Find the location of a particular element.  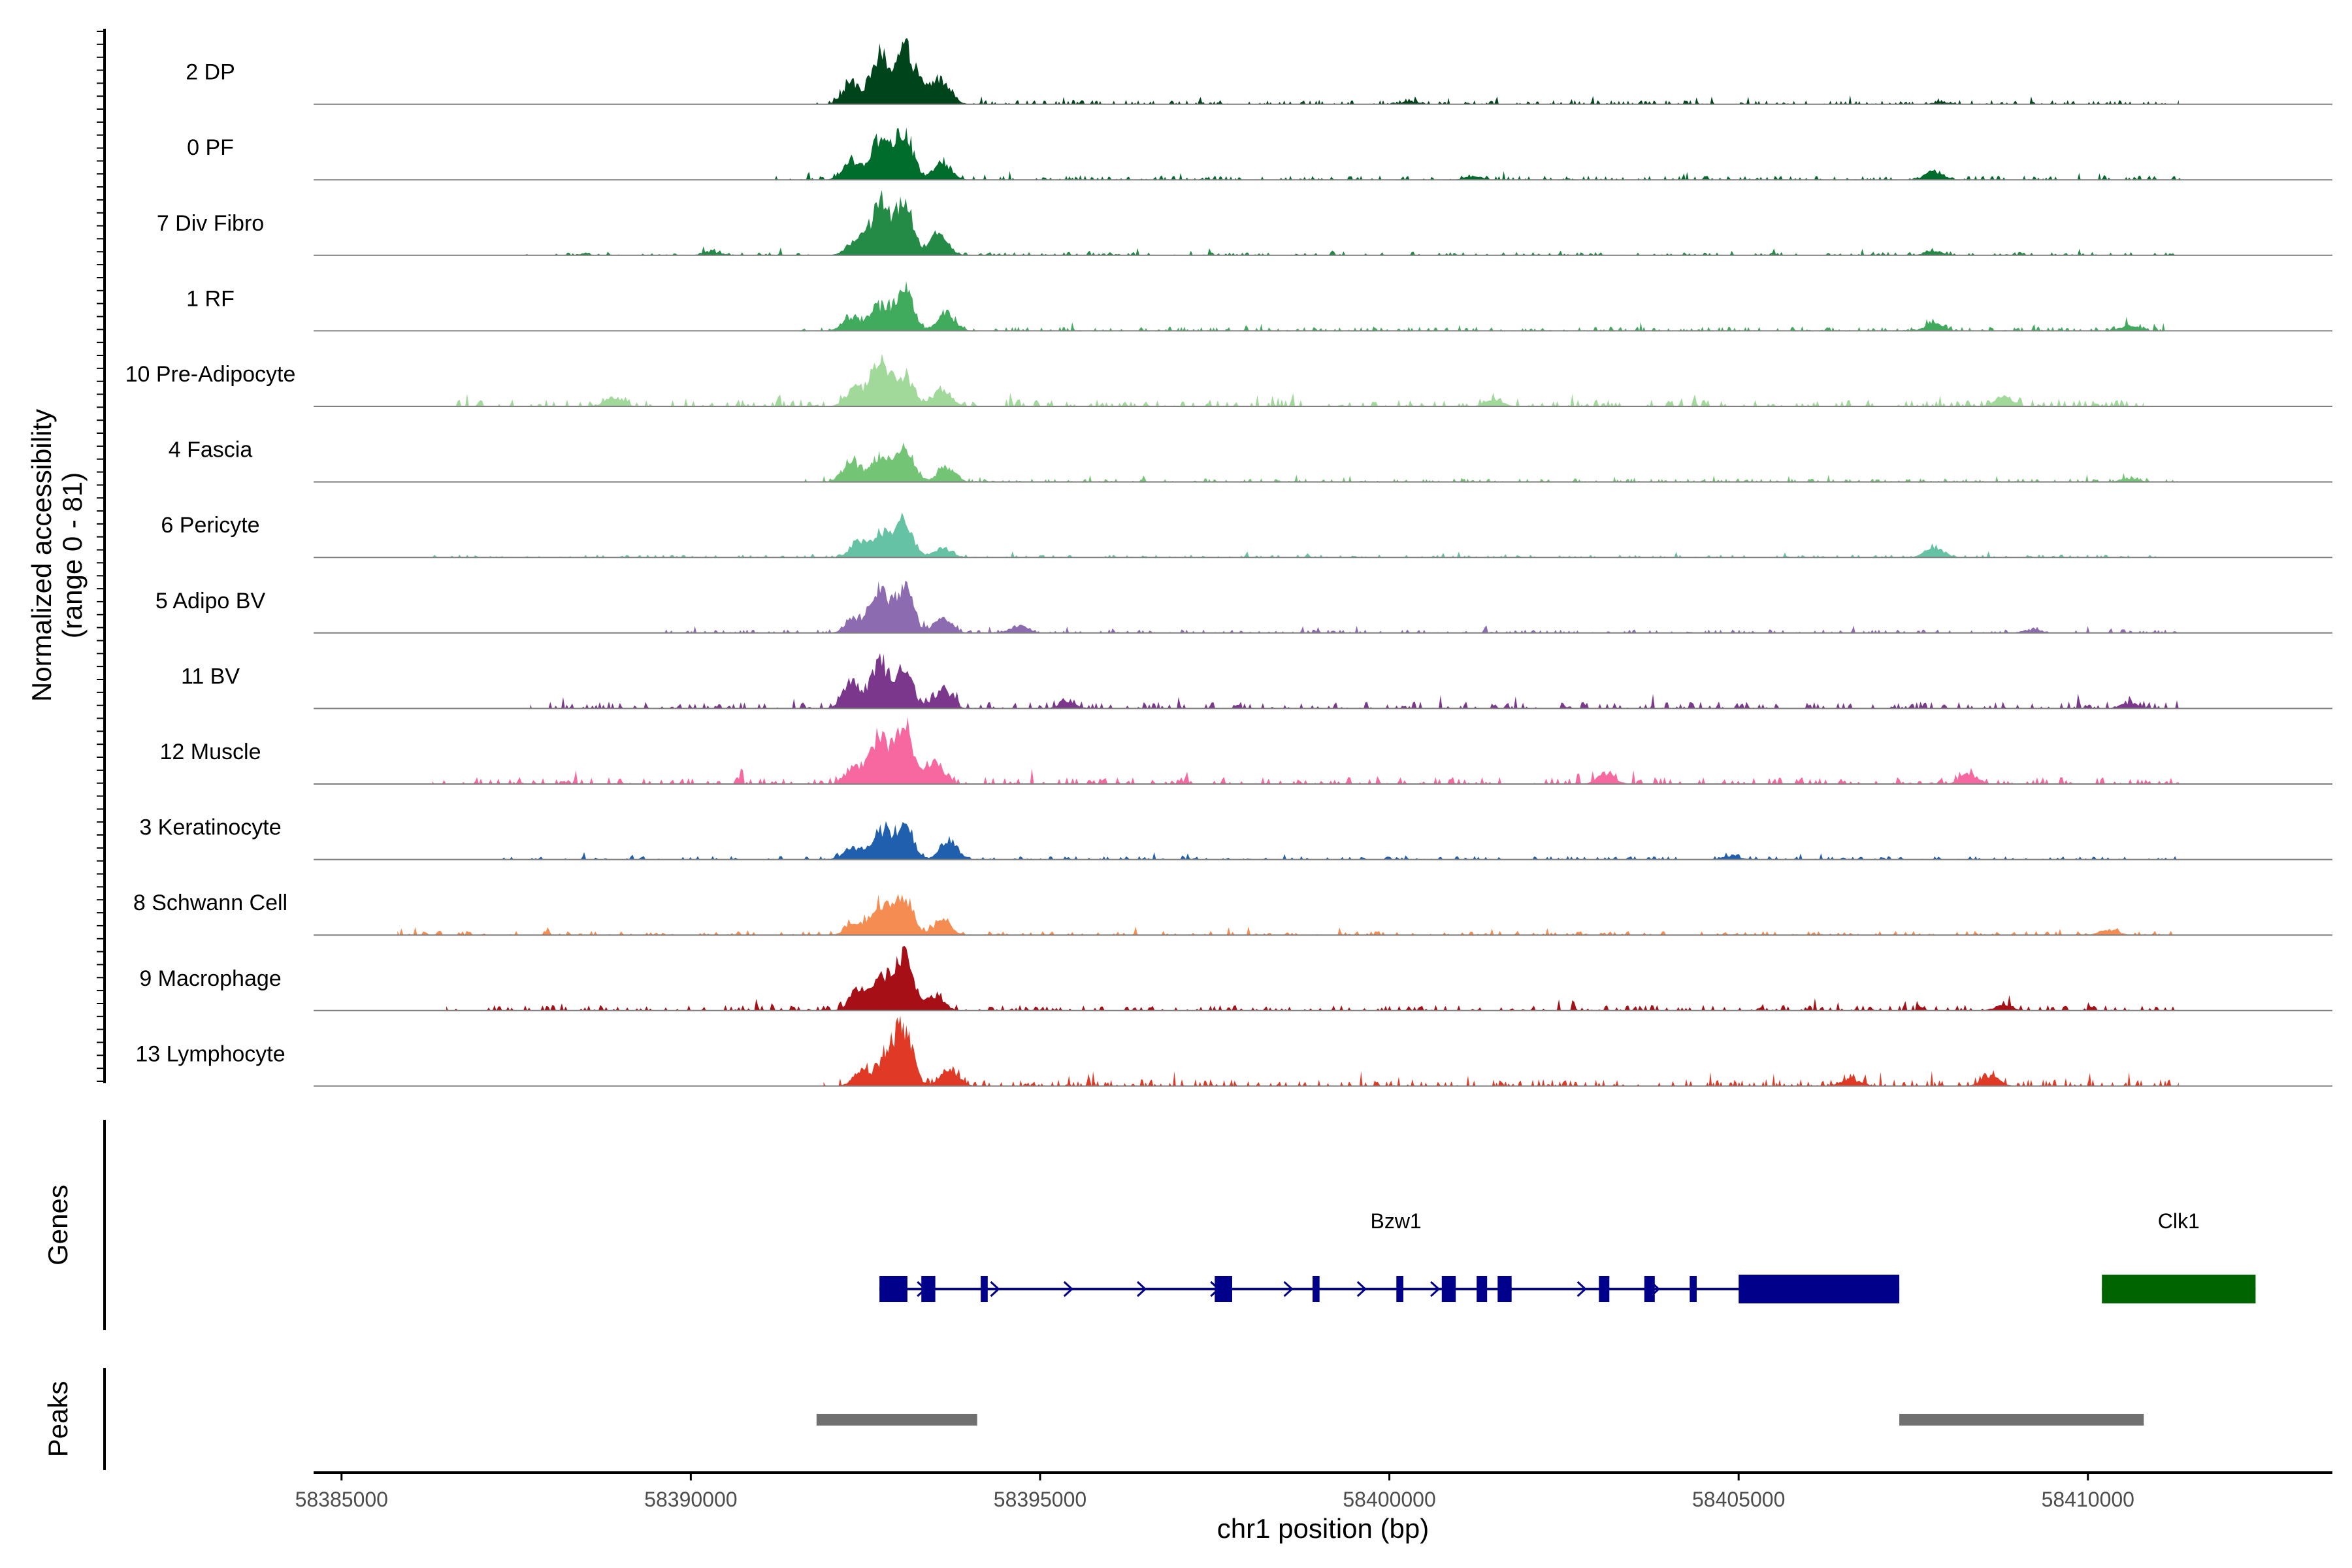

track-12-muscle: 12 Muscle is located at coordinates (1246, 751).